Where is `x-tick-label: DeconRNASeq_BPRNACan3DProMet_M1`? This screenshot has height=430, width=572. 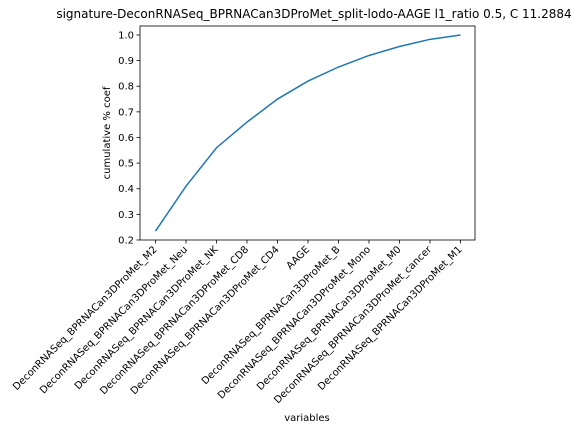
x-tick-label: DeconRNASeq_BPRNACan3DProMet_M1 is located at coordinates (390, 318).